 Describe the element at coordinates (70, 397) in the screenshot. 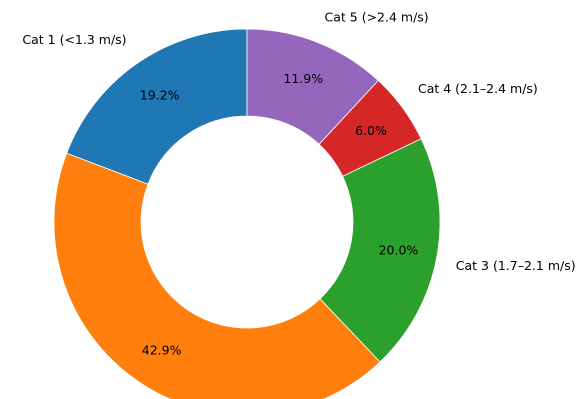

I see `category-label-cat-2: Cat 2 (1.3–1.7 m/s)` at that location.